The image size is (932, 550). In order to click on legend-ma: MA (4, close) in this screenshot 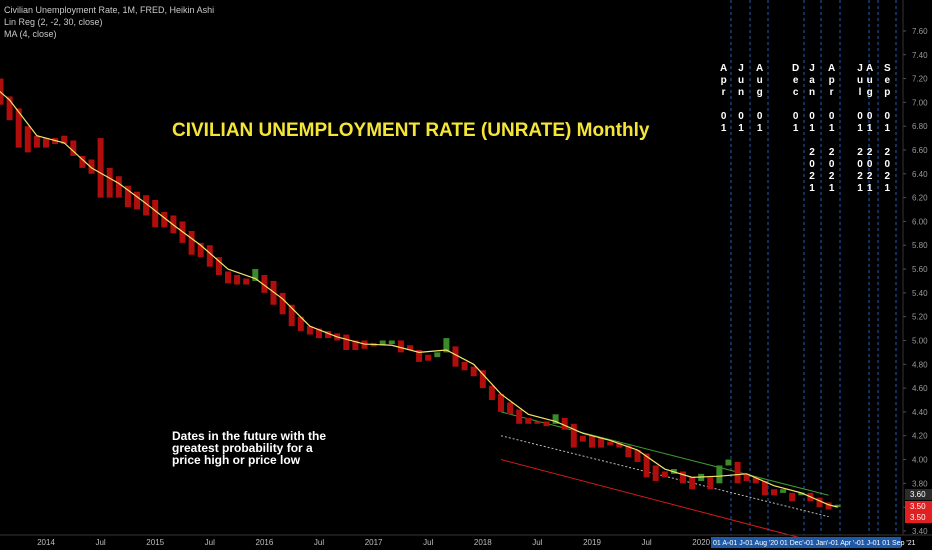, I will do `click(30, 34)`.